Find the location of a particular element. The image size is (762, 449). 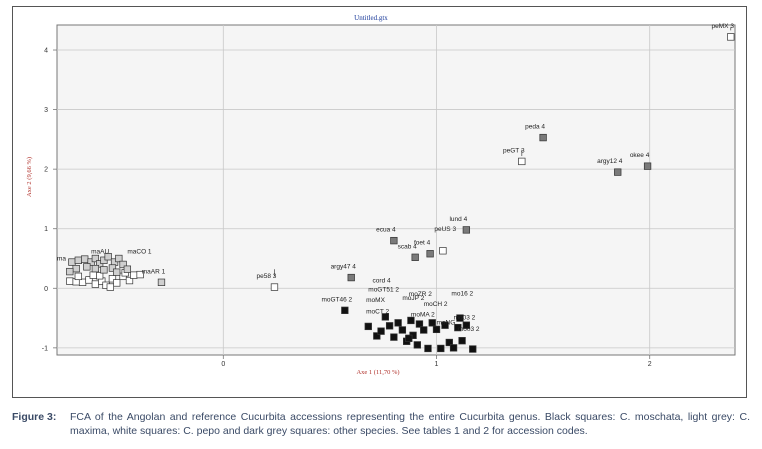

caption-label: Figure 3: is located at coordinates (34, 417).